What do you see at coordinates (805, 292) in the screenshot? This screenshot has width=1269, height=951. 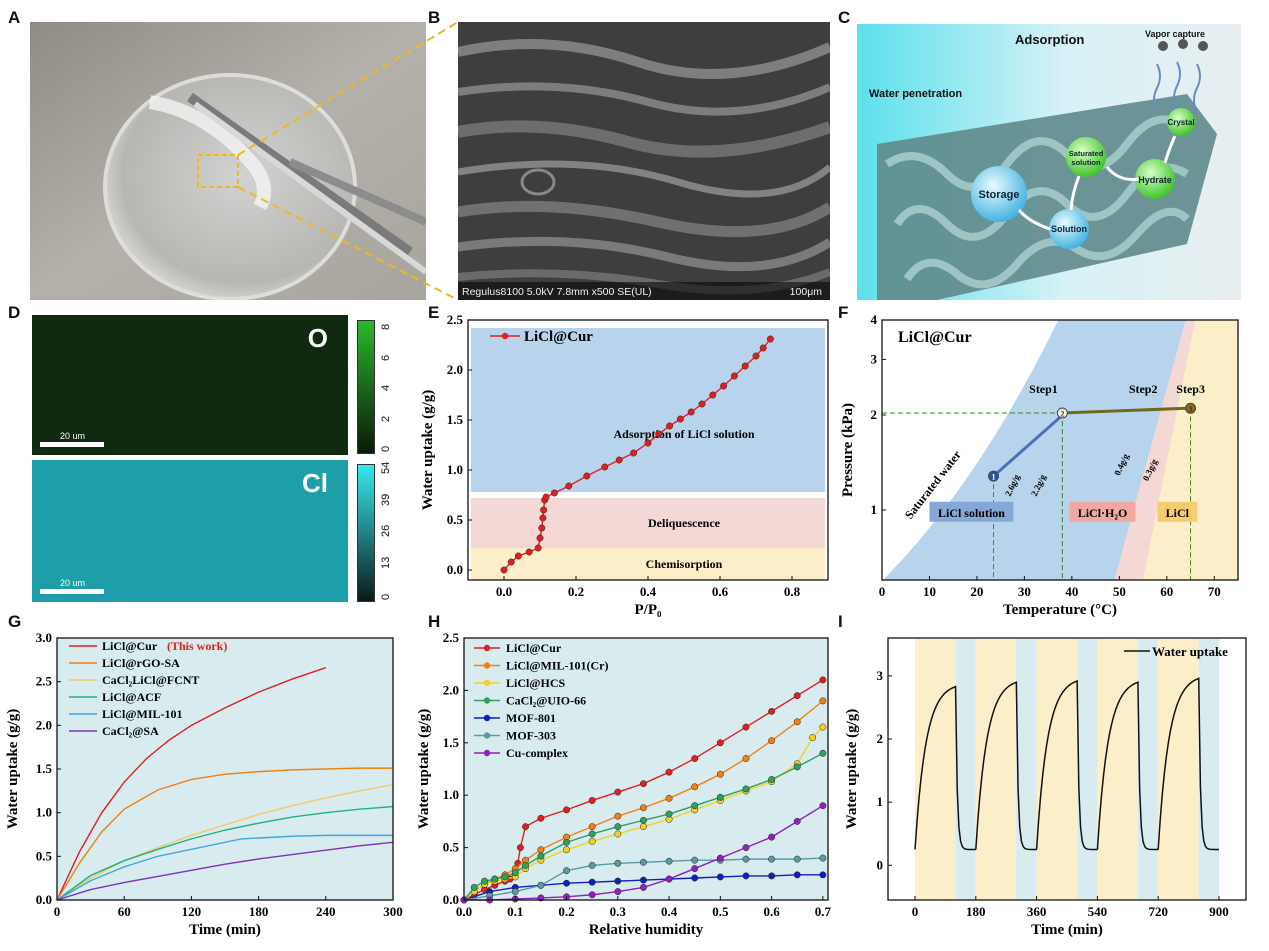 I see `sem-scale-label: 100μm` at bounding box center [805, 292].